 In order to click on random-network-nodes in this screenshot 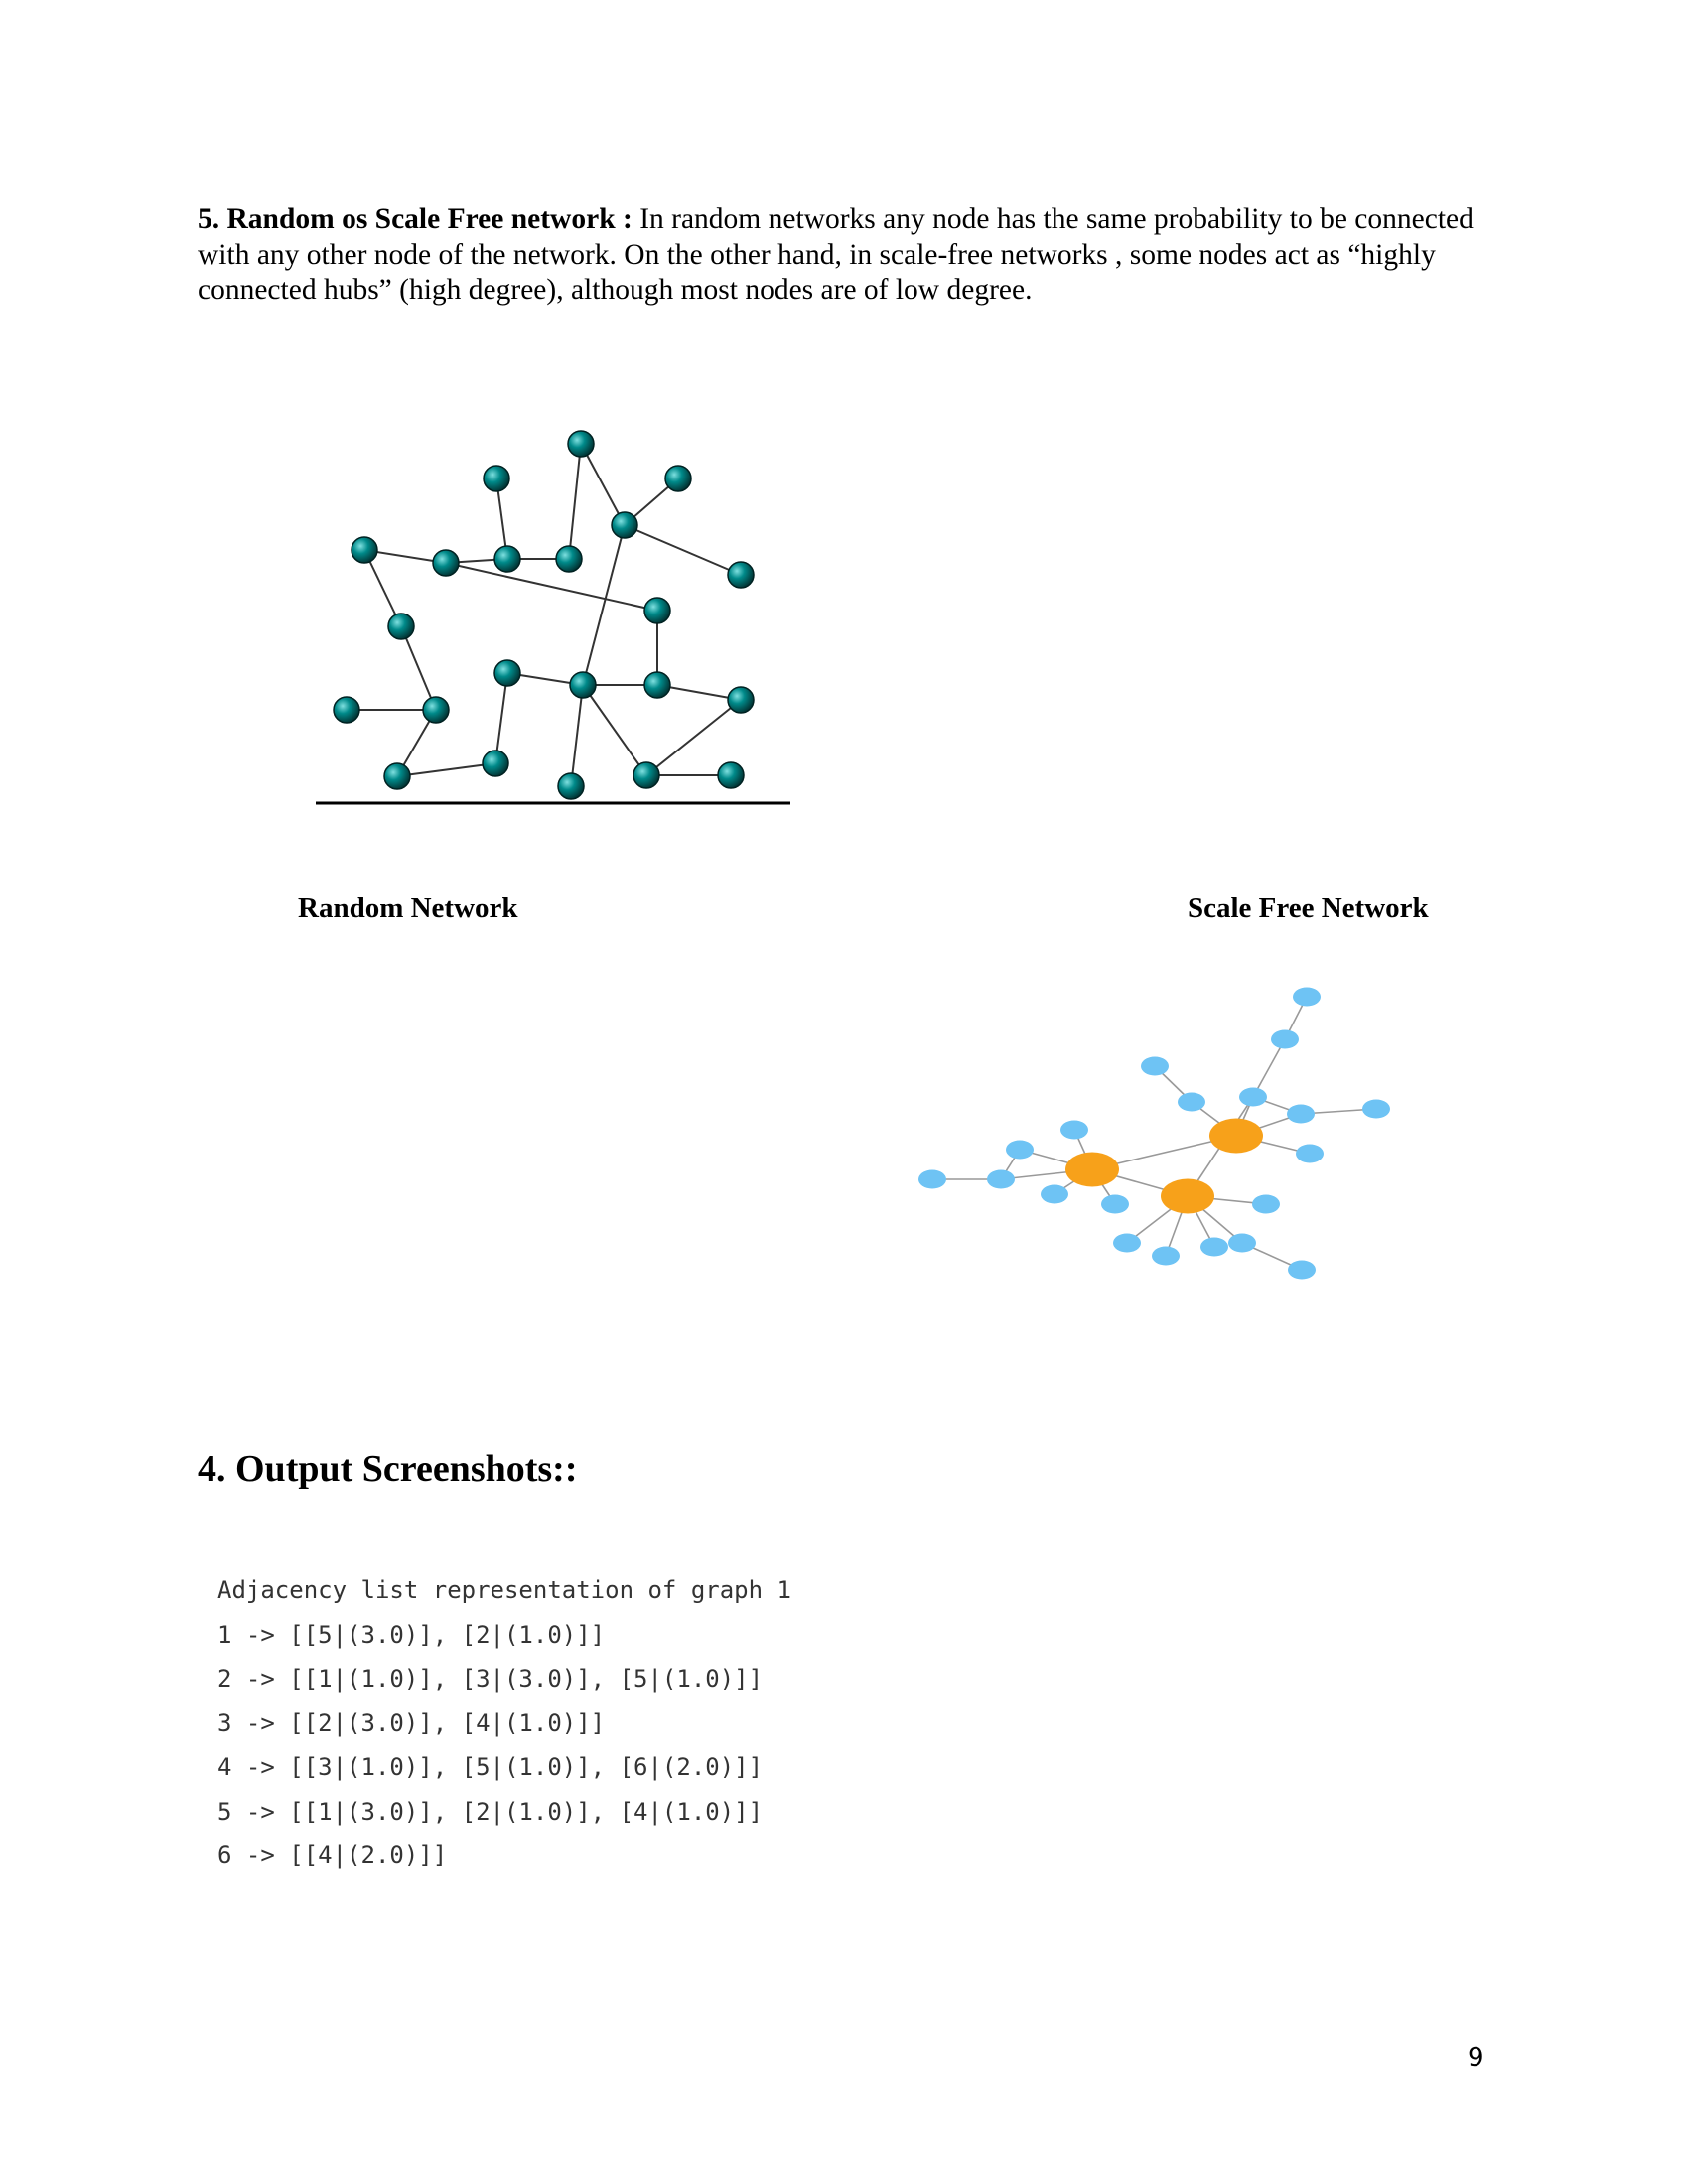, I will do `click(544, 615)`.